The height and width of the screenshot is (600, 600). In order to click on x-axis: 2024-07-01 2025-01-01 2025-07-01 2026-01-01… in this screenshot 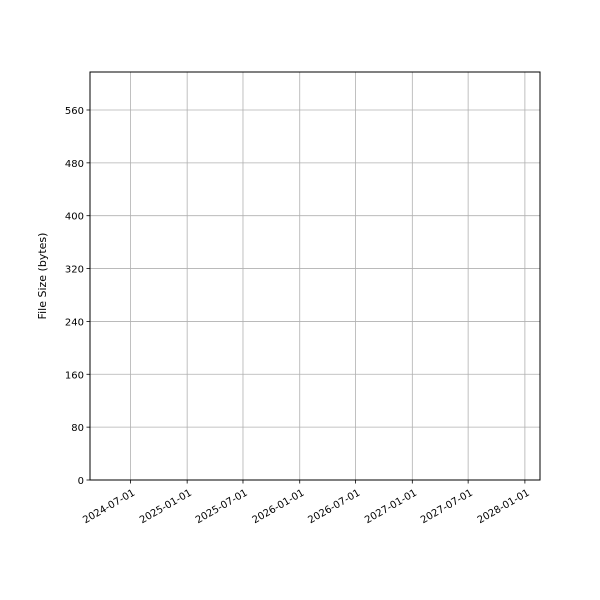, I will do `click(306, 503)`.